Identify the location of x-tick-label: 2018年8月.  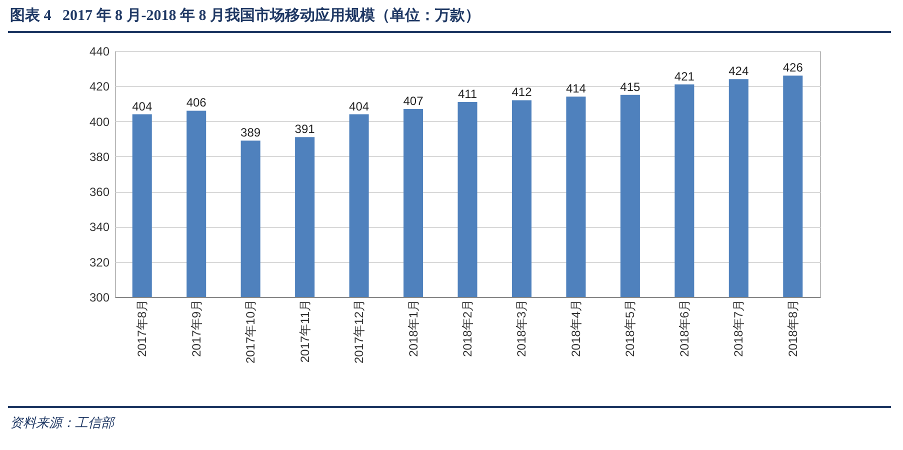
(793, 328).